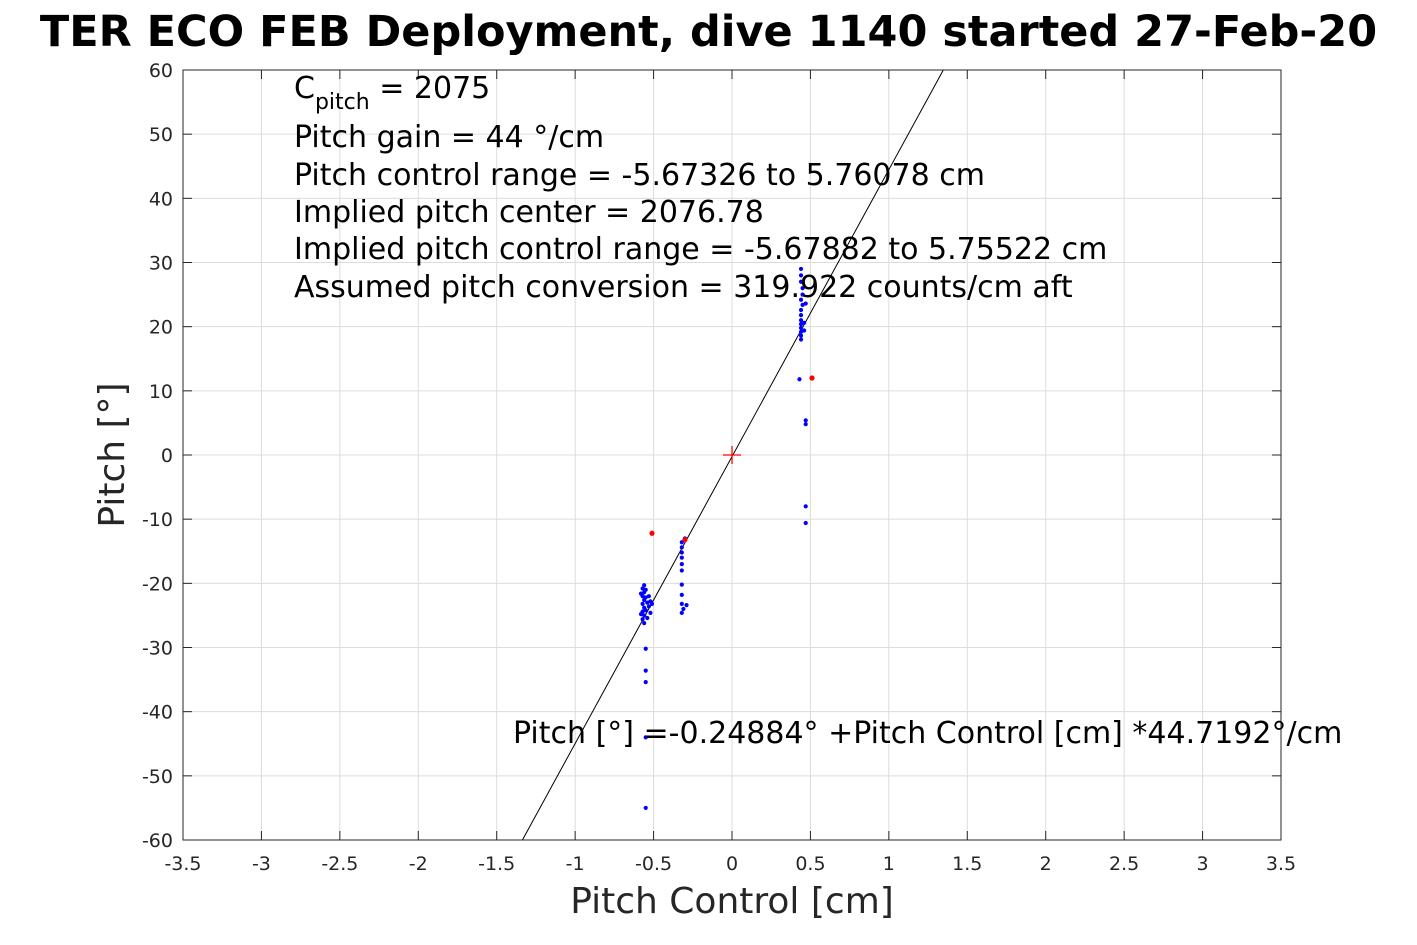 Image resolution: width=1417 pixels, height=945 pixels. I want to click on y-tick-label: 30, so click(161, 264).